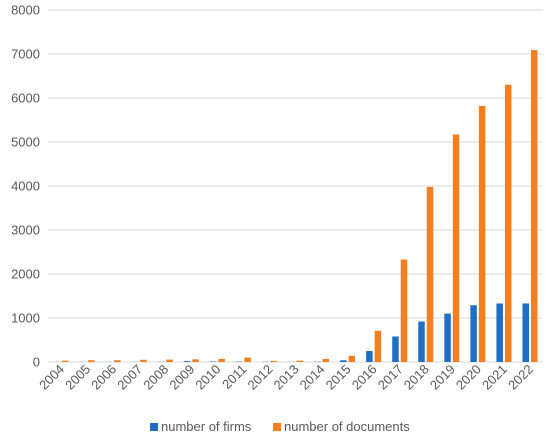  Describe the element at coordinates (247, 359) in the screenshot. I see `bar-documents-2011` at that location.